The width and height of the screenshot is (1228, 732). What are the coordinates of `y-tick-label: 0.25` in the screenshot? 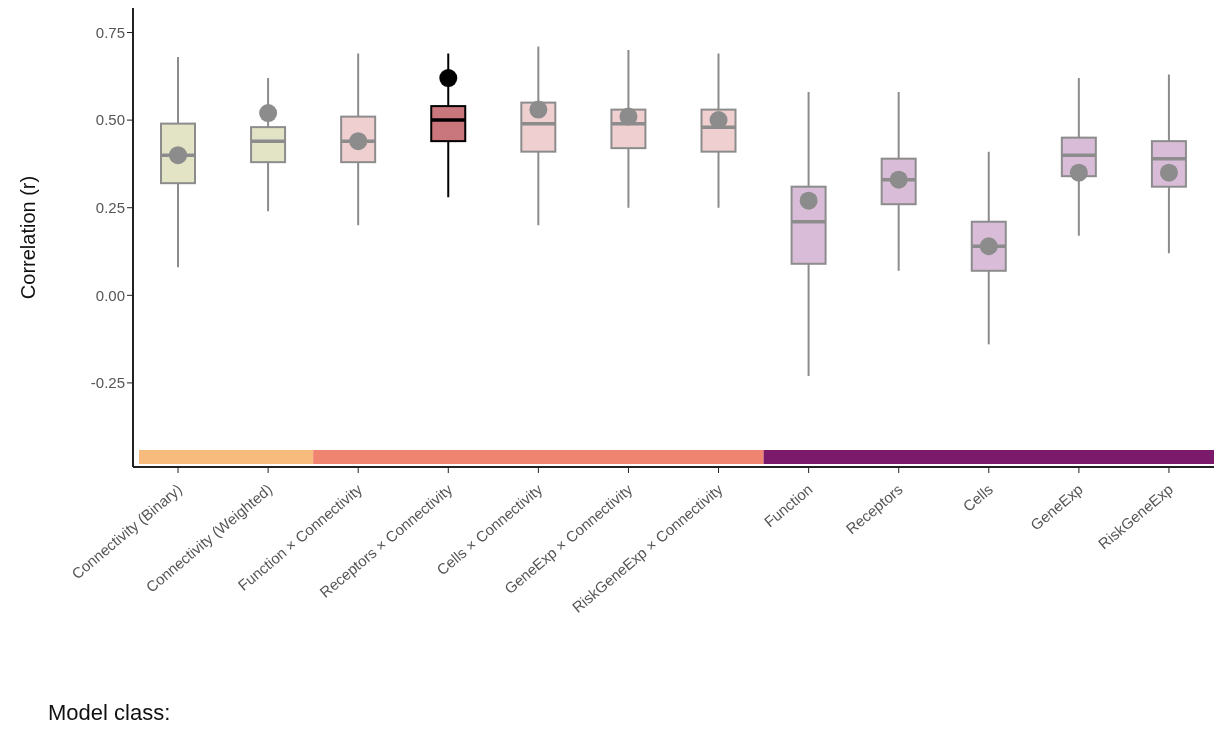 It's located at (110, 208).